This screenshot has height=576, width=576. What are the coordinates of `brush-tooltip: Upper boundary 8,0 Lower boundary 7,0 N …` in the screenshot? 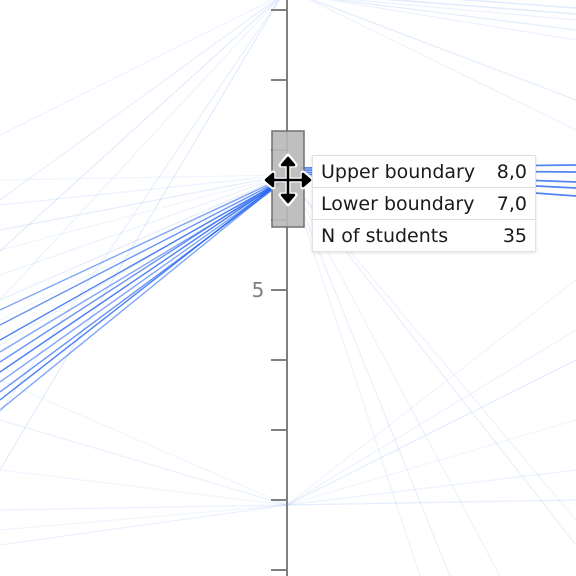 It's located at (424, 203).